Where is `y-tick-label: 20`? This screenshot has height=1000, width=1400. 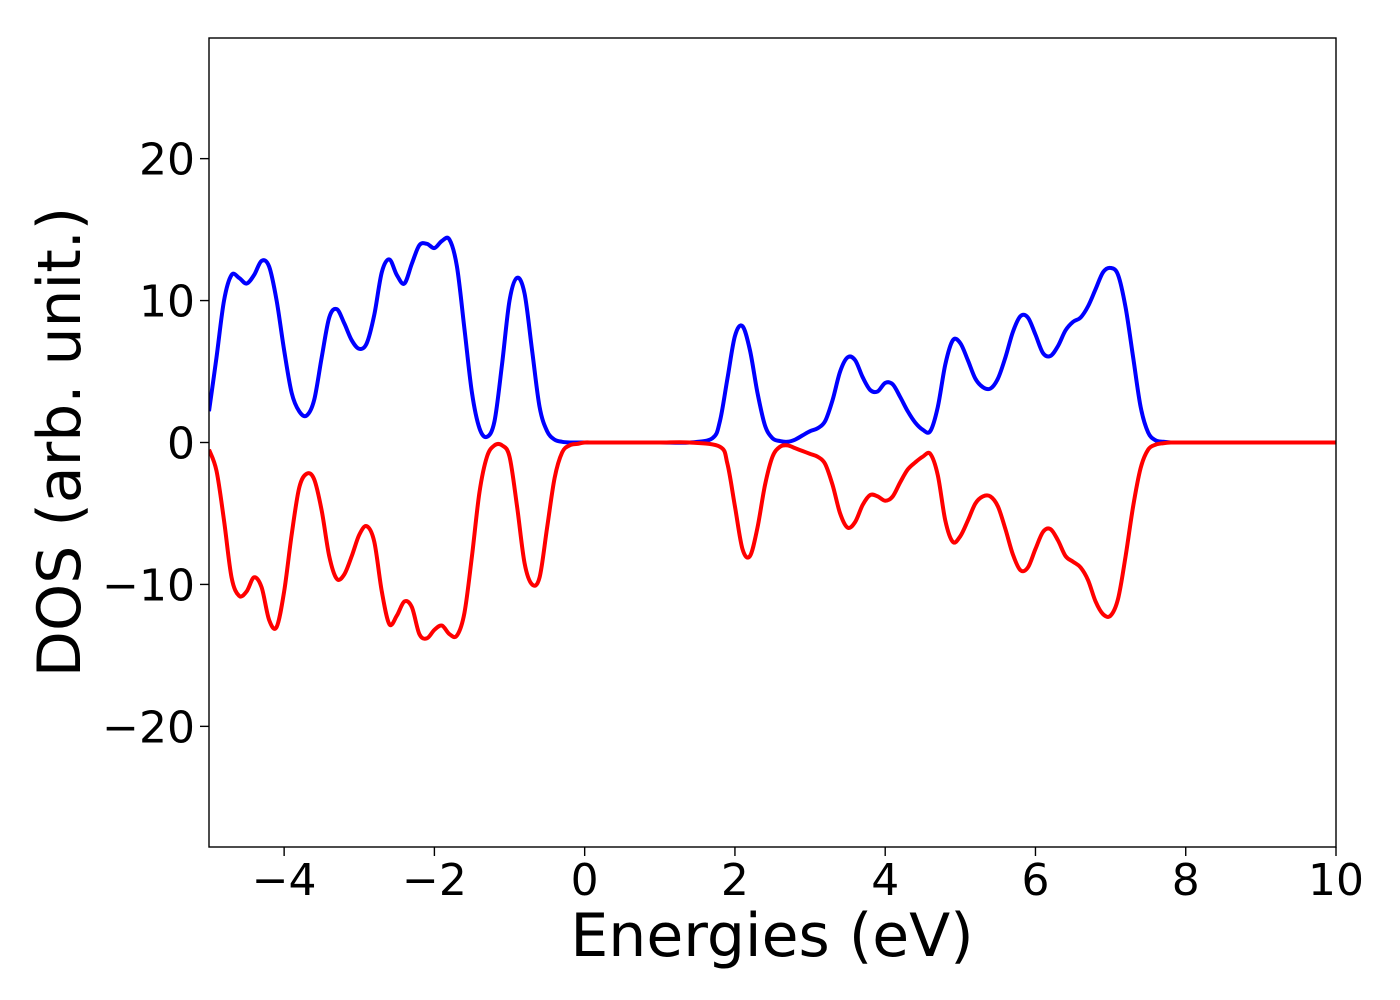
y-tick-label: 20 is located at coordinates (167, 160).